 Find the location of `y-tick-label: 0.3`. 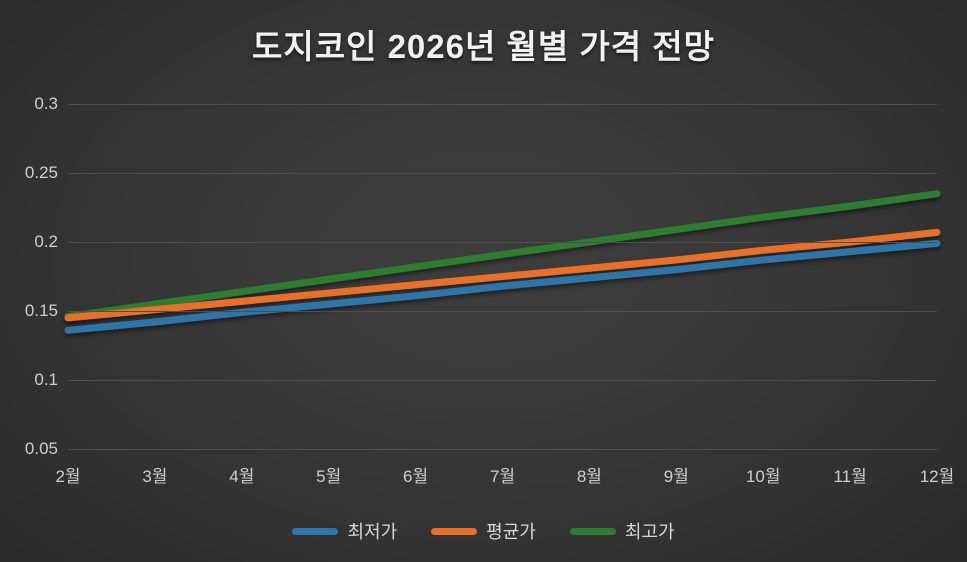

y-tick-label: 0.3 is located at coordinates (46, 103).